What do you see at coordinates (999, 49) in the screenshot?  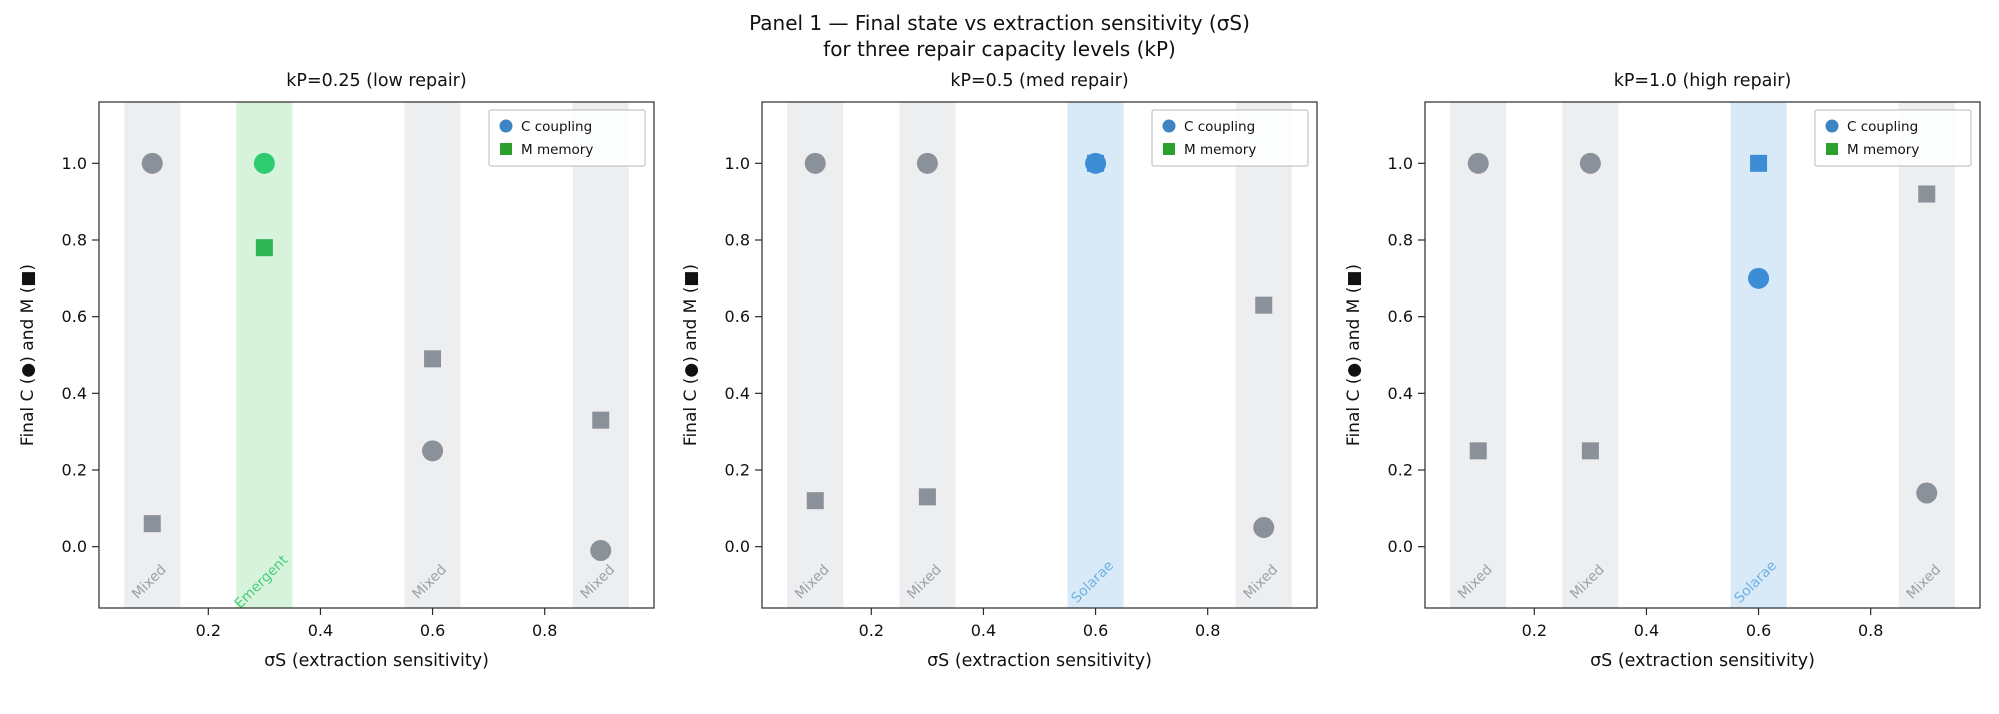 I see `figure-title-line2: for three repair capacity levels (kP)` at bounding box center [999, 49].